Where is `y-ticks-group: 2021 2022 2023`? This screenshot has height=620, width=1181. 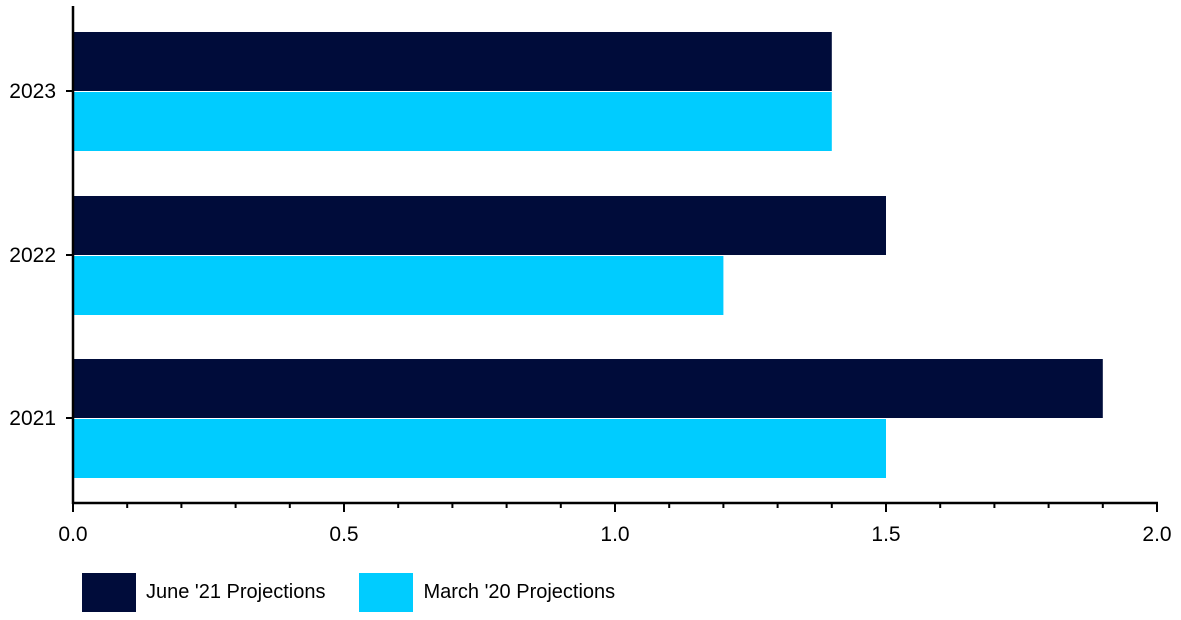
y-ticks-group: 2021 2022 2023 is located at coordinates (41, 255).